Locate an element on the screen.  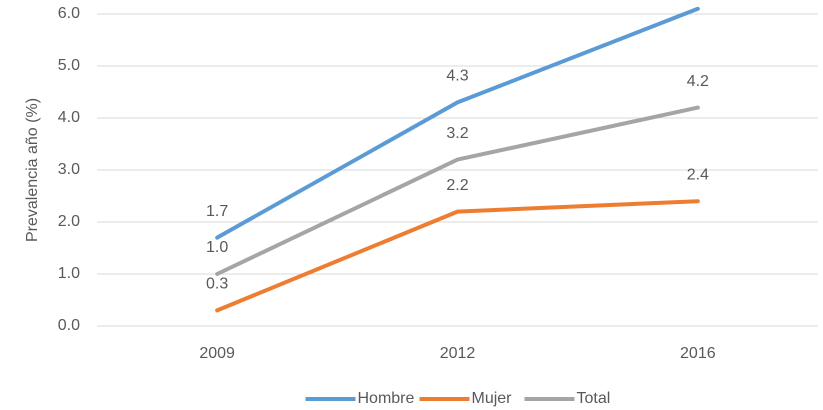
data-label: 1.0 is located at coordinates (217, 247).